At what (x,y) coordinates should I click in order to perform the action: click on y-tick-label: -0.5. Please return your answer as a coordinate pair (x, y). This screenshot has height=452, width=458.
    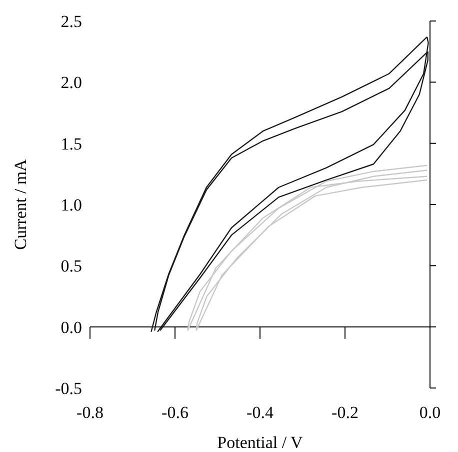
    Looking at the image, I should click on (68, 388).